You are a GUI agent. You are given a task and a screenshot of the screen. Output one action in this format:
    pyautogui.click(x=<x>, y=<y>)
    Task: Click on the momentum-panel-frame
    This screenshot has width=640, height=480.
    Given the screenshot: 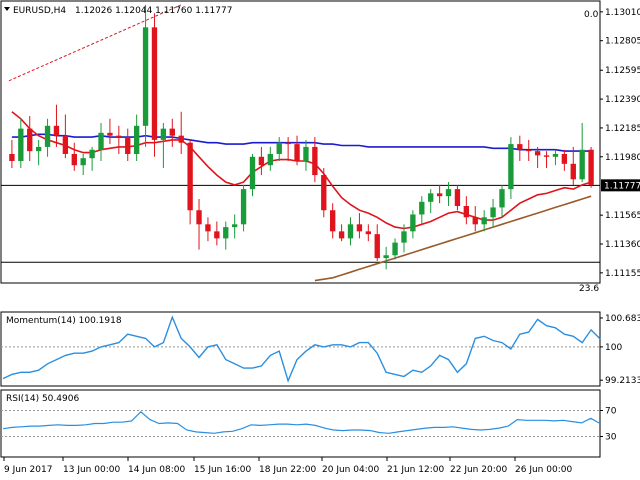 What is the action you would take?
    pyautogui.click(x=300, y=349)
    